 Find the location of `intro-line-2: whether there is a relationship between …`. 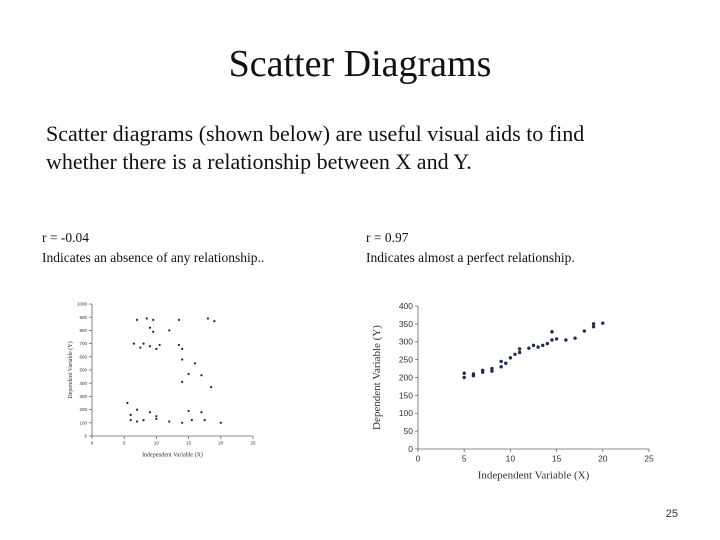

intro-line-2: whether there is a relationship between … is located at coordinates (259, 161).